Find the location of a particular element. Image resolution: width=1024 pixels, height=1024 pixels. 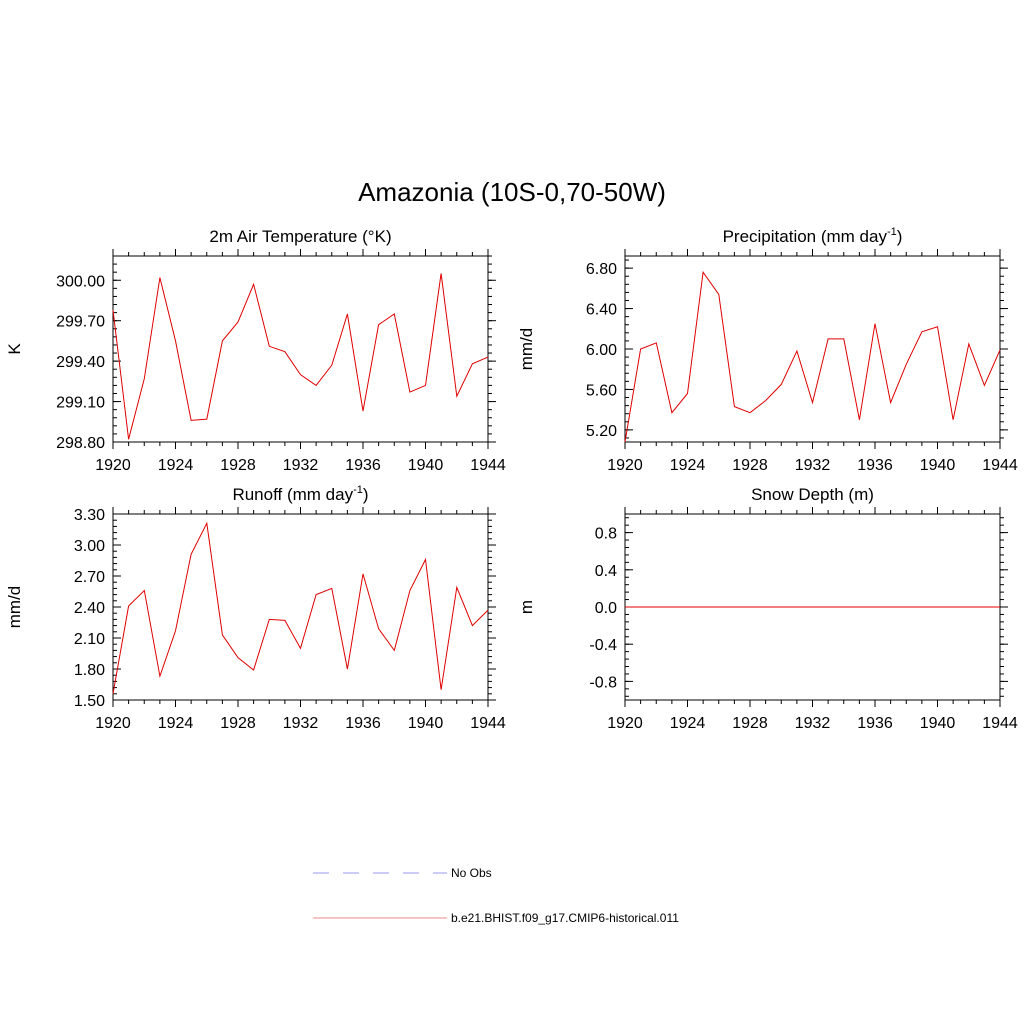

figure-title: Amazonia (10S-0,70-50W) is located at coordinates (512, 192).